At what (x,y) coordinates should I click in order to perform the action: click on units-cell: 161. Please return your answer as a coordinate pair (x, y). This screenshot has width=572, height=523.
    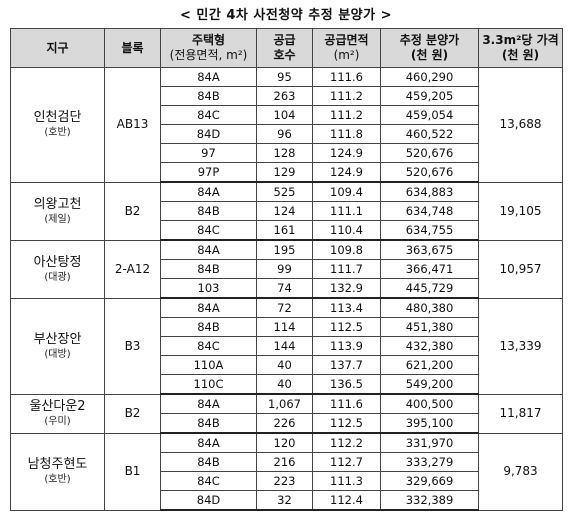
    Looking at the image, I should click on (284, 230).